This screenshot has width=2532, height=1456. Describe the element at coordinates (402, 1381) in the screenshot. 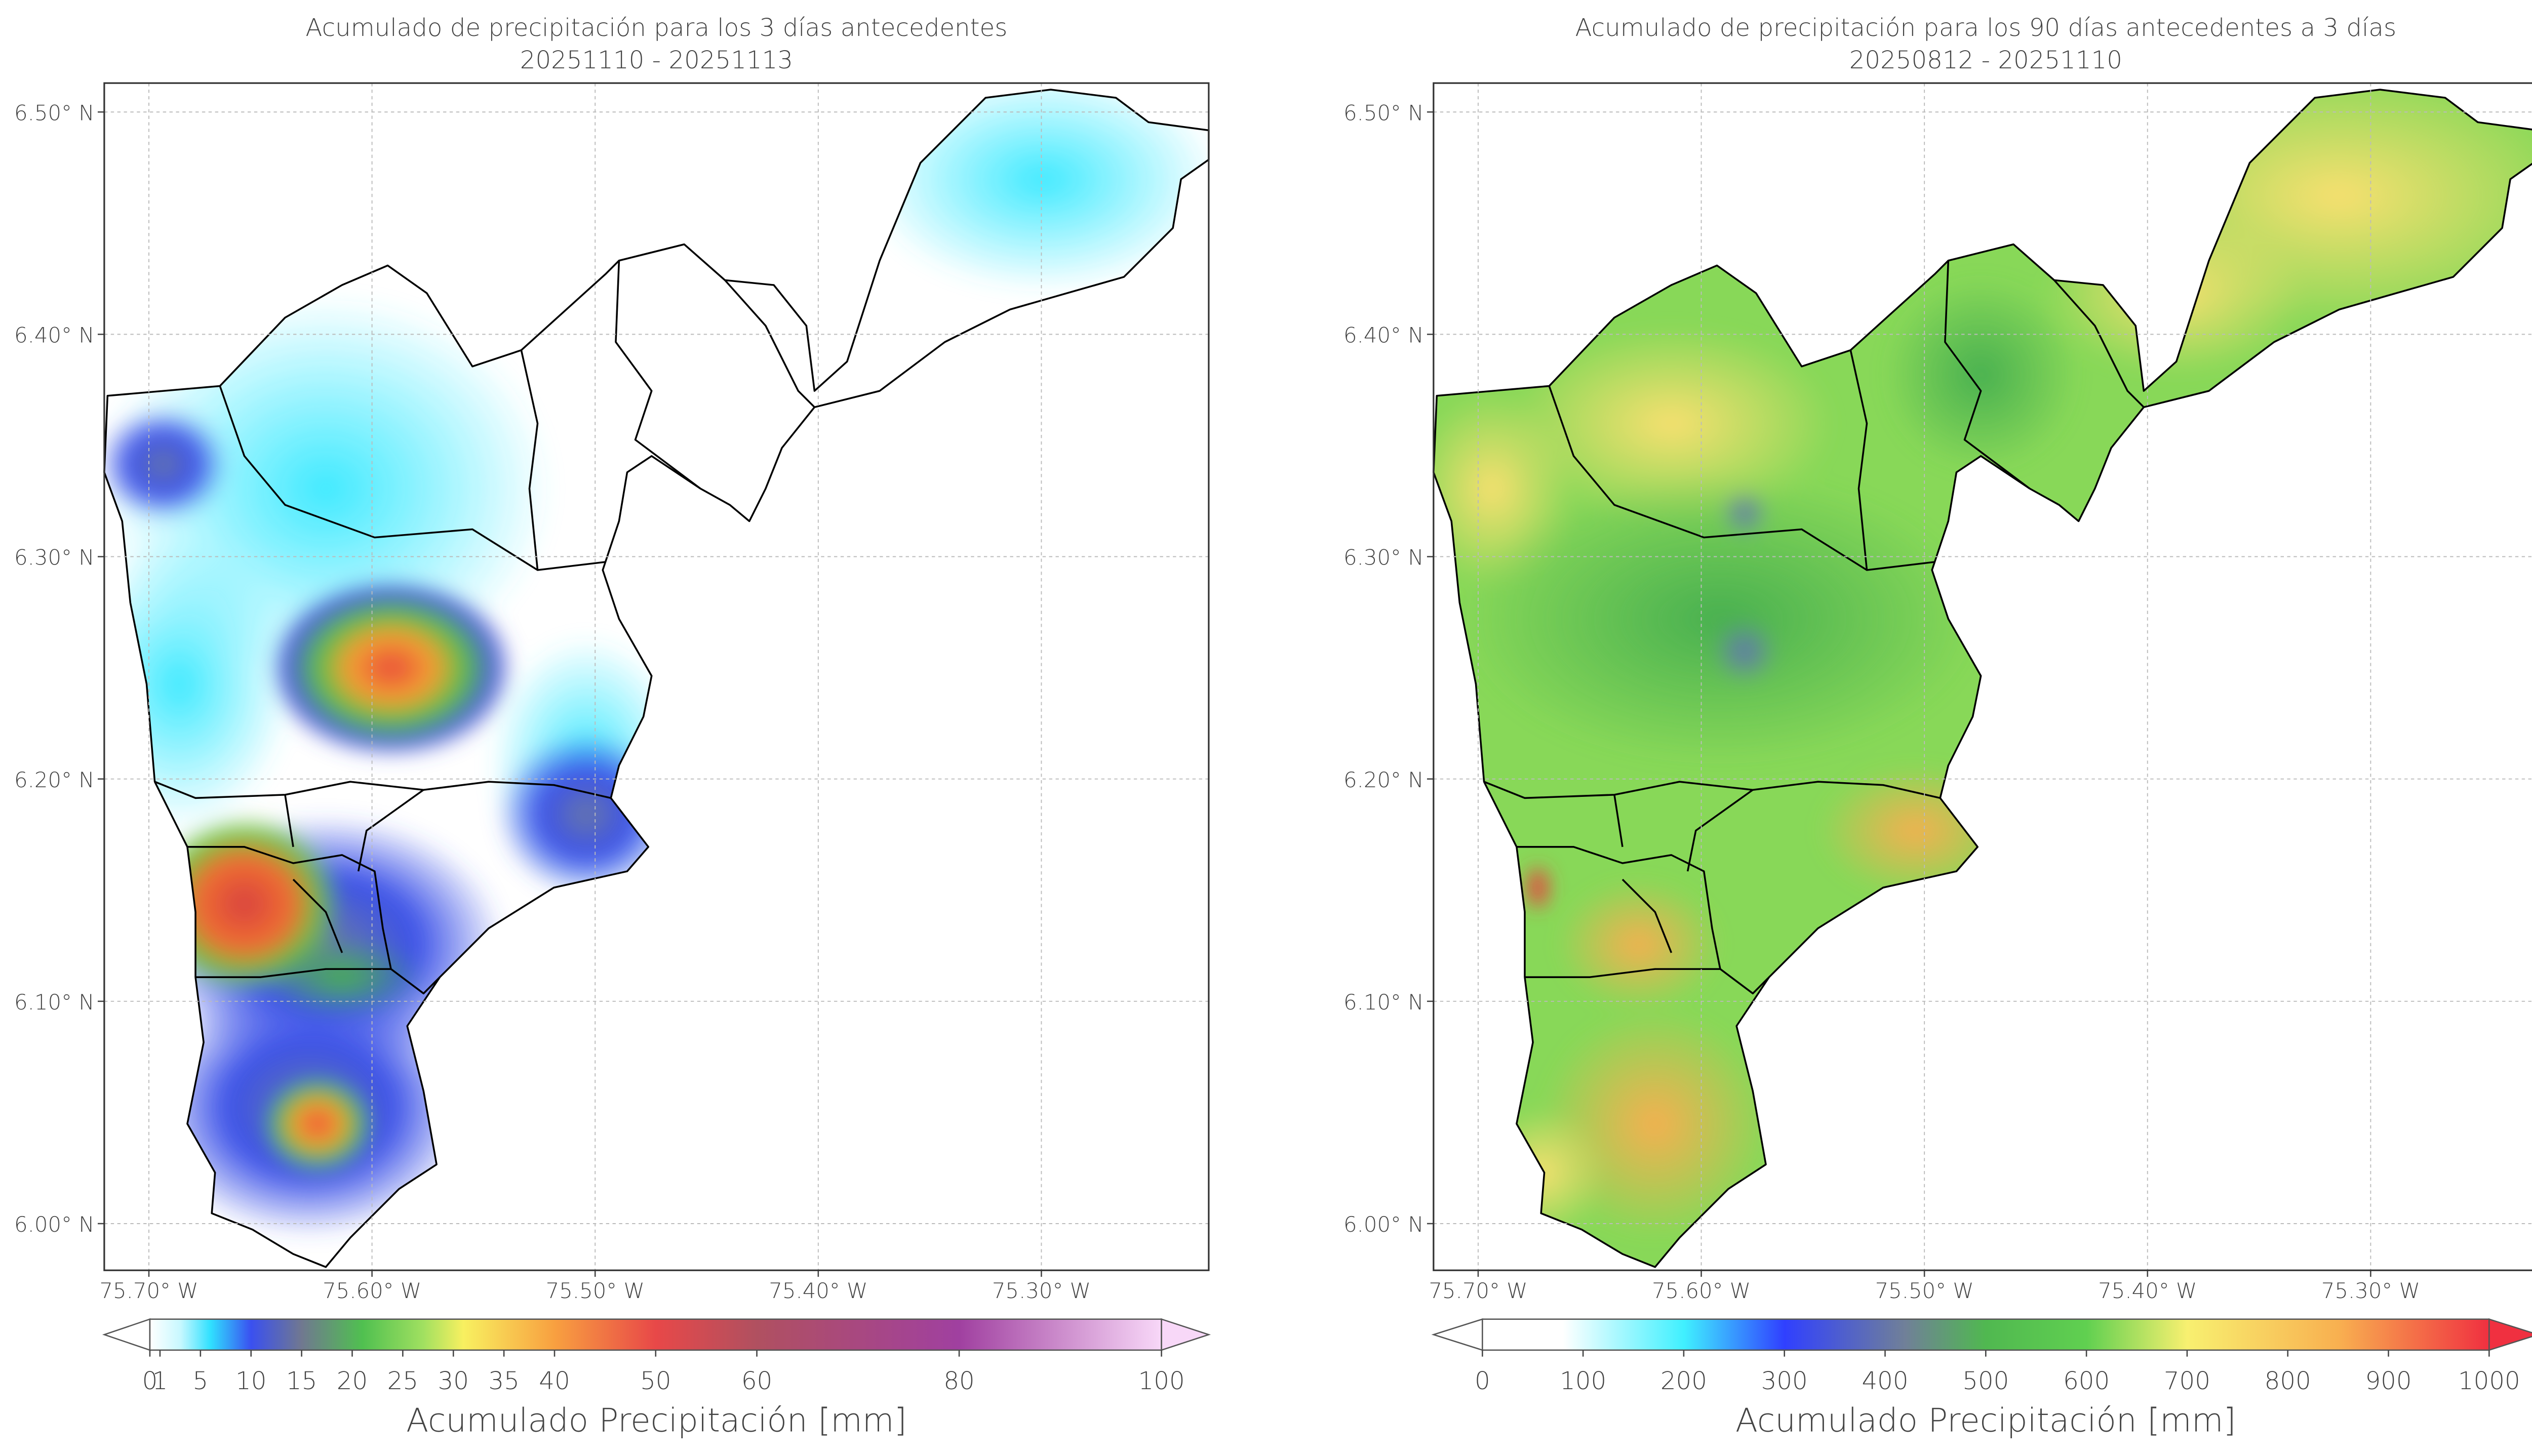

I see `colorbar-tick-label: 25` at that location.